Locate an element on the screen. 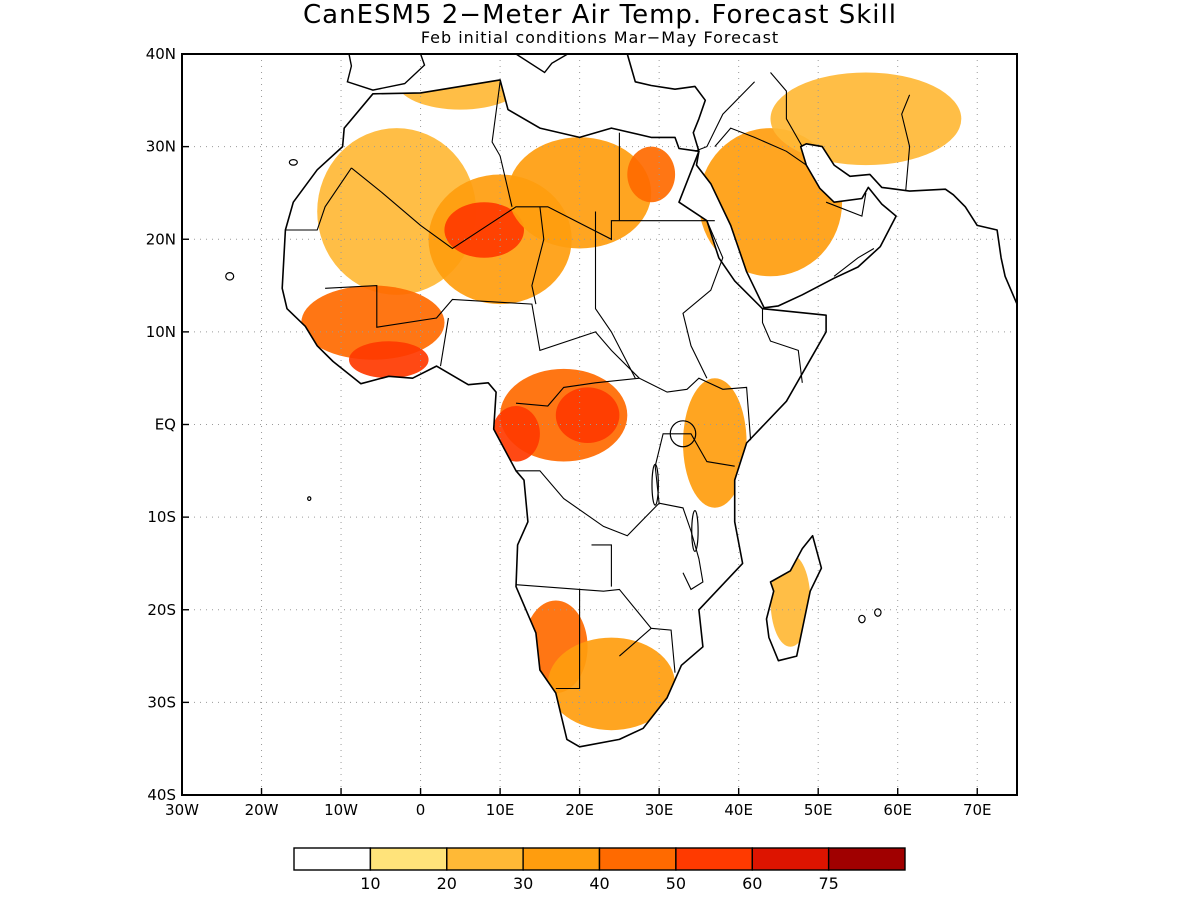 The width and height of the screenshot is (1200, 900). skill-region-madagascar is located at coordinates (790, 600).